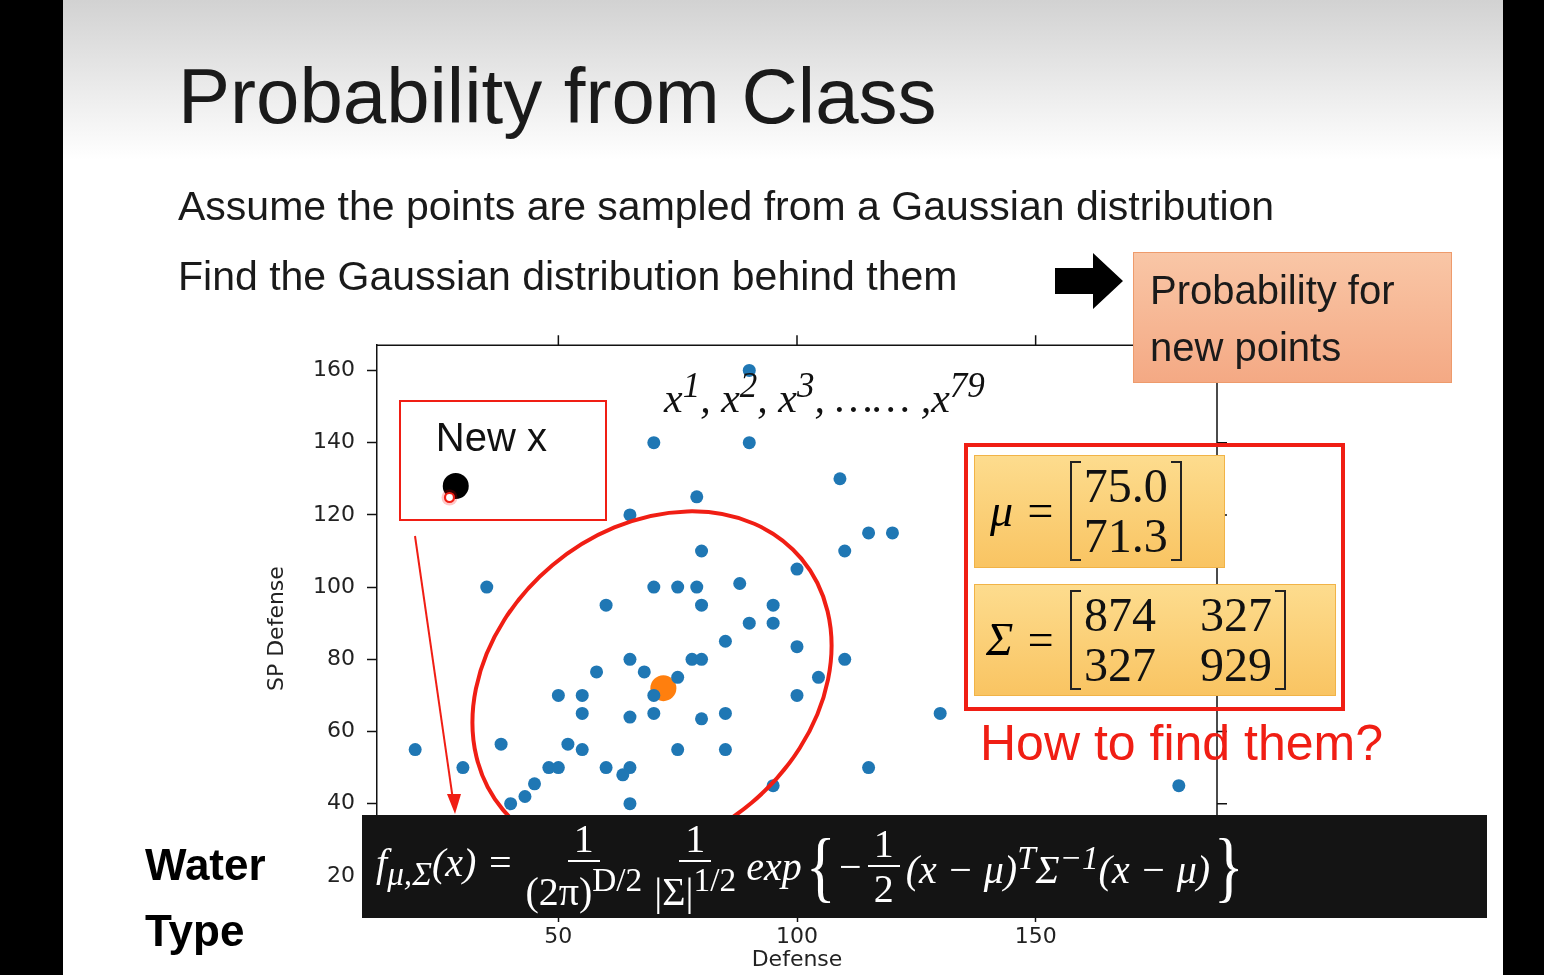 Image resolution: width=1544 pixels, height=975 pixels. I want to click on y-axis-title: SP Defense, so click(275, 629).